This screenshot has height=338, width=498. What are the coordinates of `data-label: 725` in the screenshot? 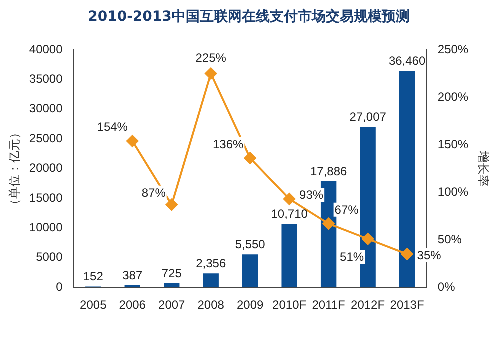 It's located at (172, 273).